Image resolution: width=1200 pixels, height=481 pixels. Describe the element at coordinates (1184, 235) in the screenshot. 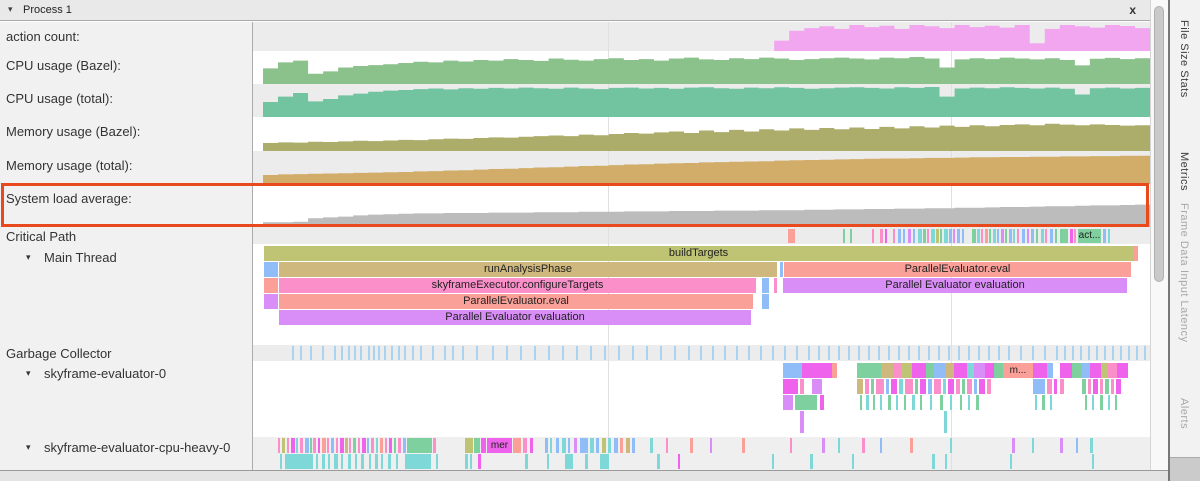

I see `tab-frame-data: Frame Data` at that location.